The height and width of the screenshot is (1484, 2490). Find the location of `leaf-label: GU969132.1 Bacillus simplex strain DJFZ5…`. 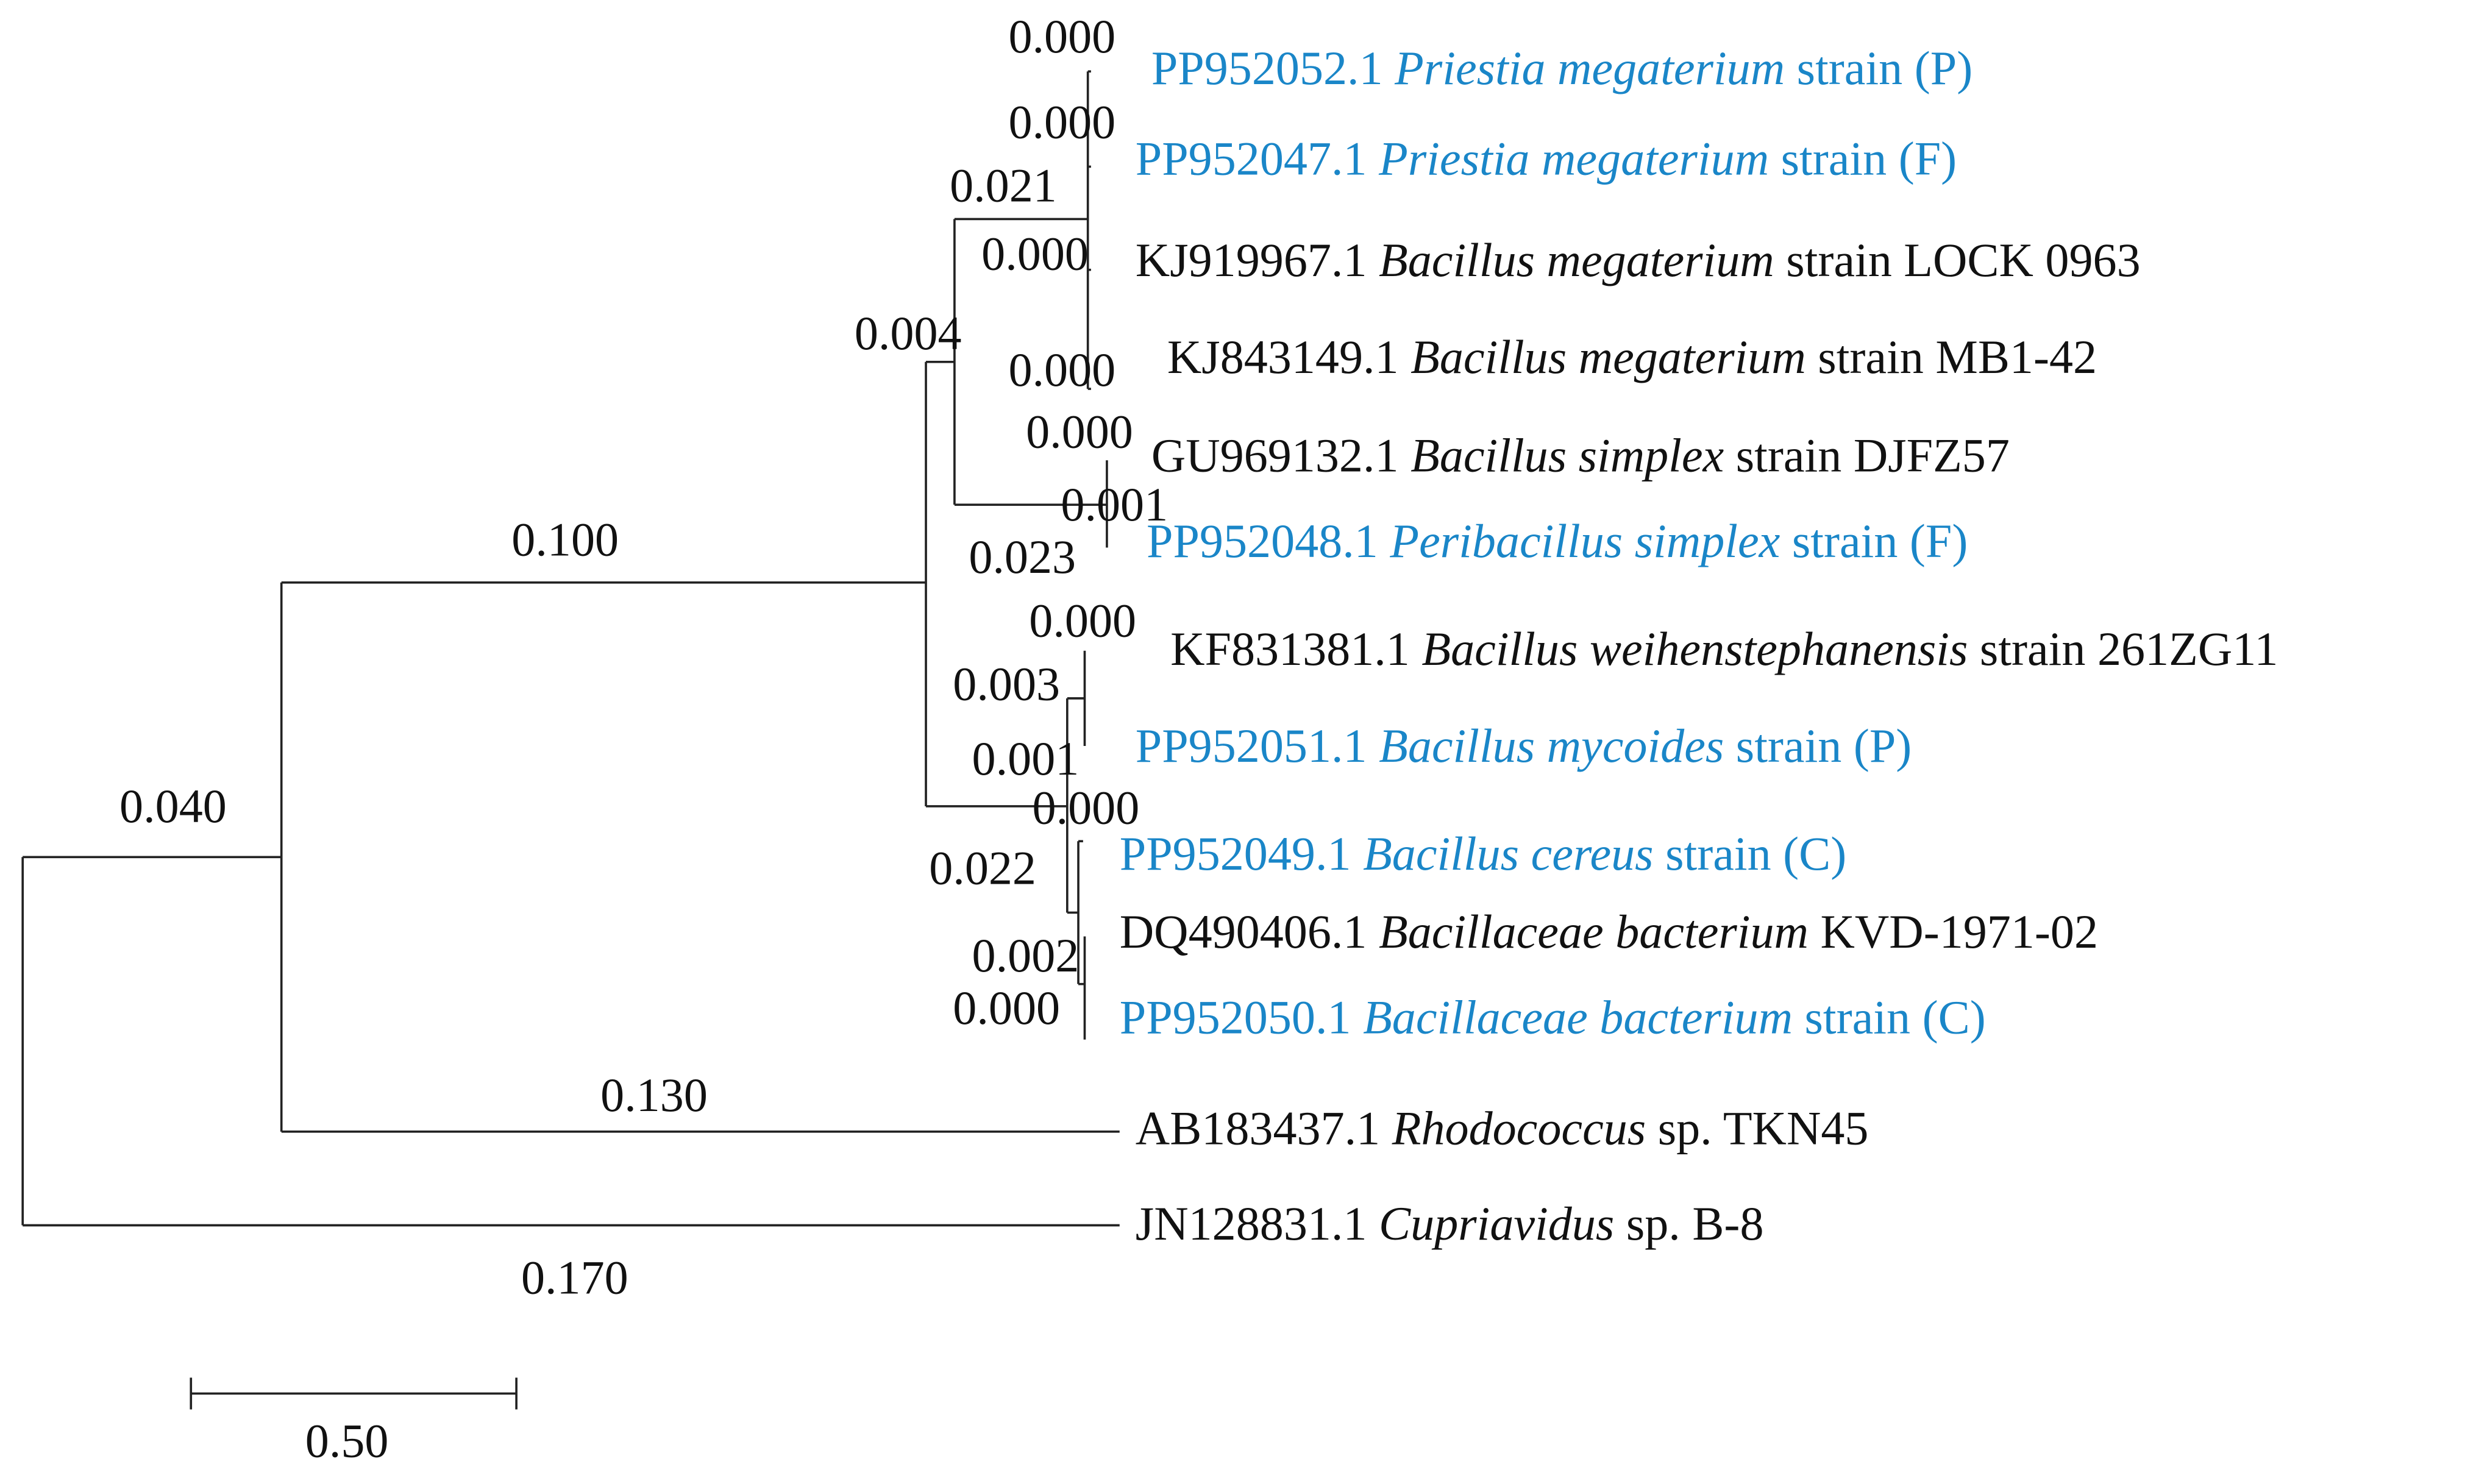

leaf-label: GU969132.1 Bacillus simplex strain DJFZ5… is located at coordinates (1580, 454).